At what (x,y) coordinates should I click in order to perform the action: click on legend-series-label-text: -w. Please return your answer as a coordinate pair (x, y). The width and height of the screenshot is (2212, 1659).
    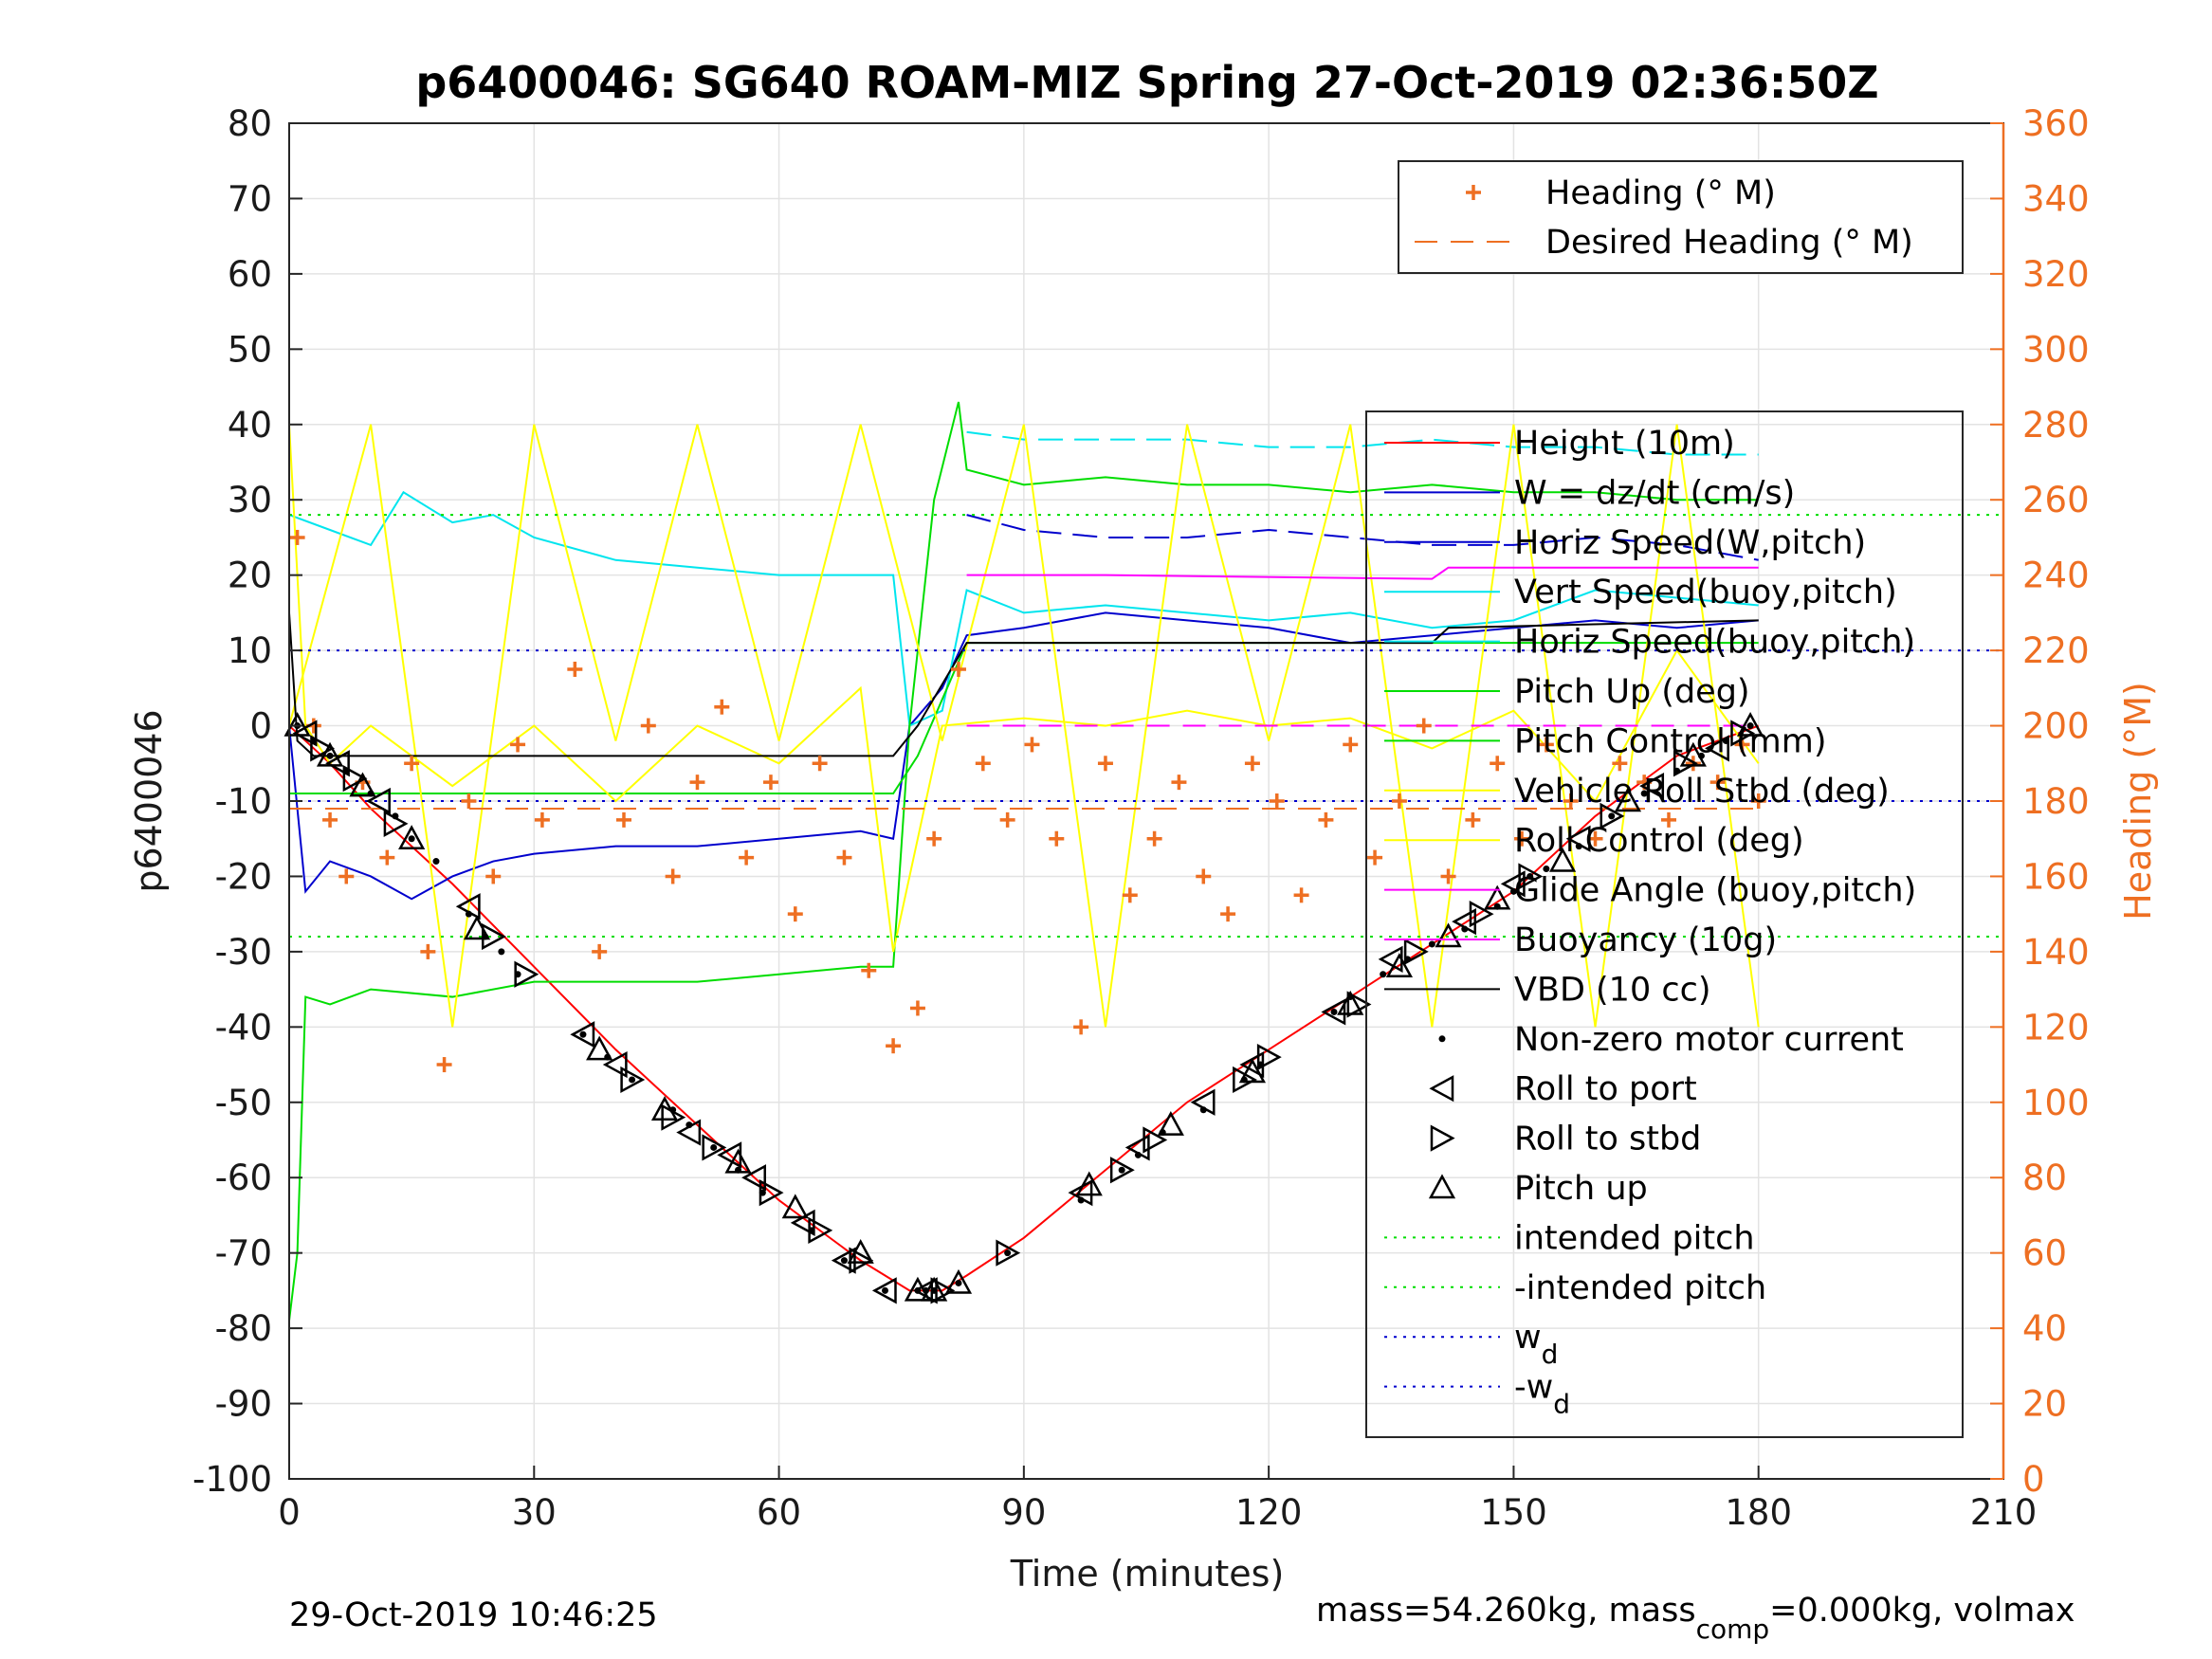
    Looking at the image, I should click on (1533, 1388).